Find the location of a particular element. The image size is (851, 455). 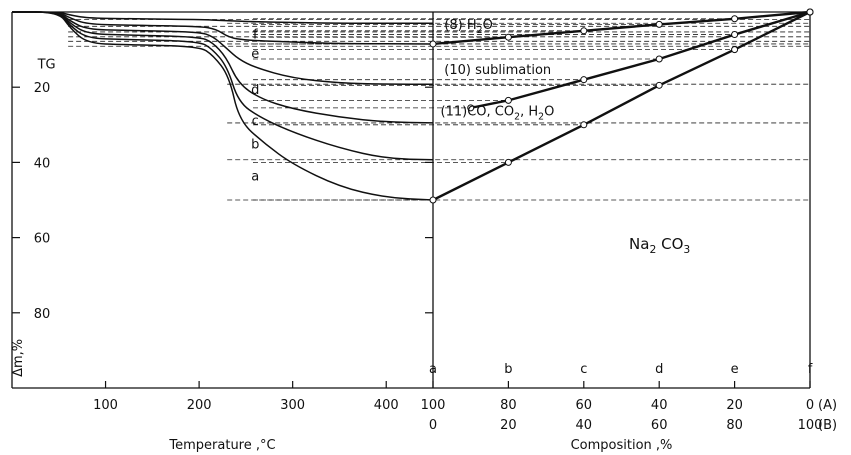

x-tick-label-b: 100 is located at coordinates (810, 425).